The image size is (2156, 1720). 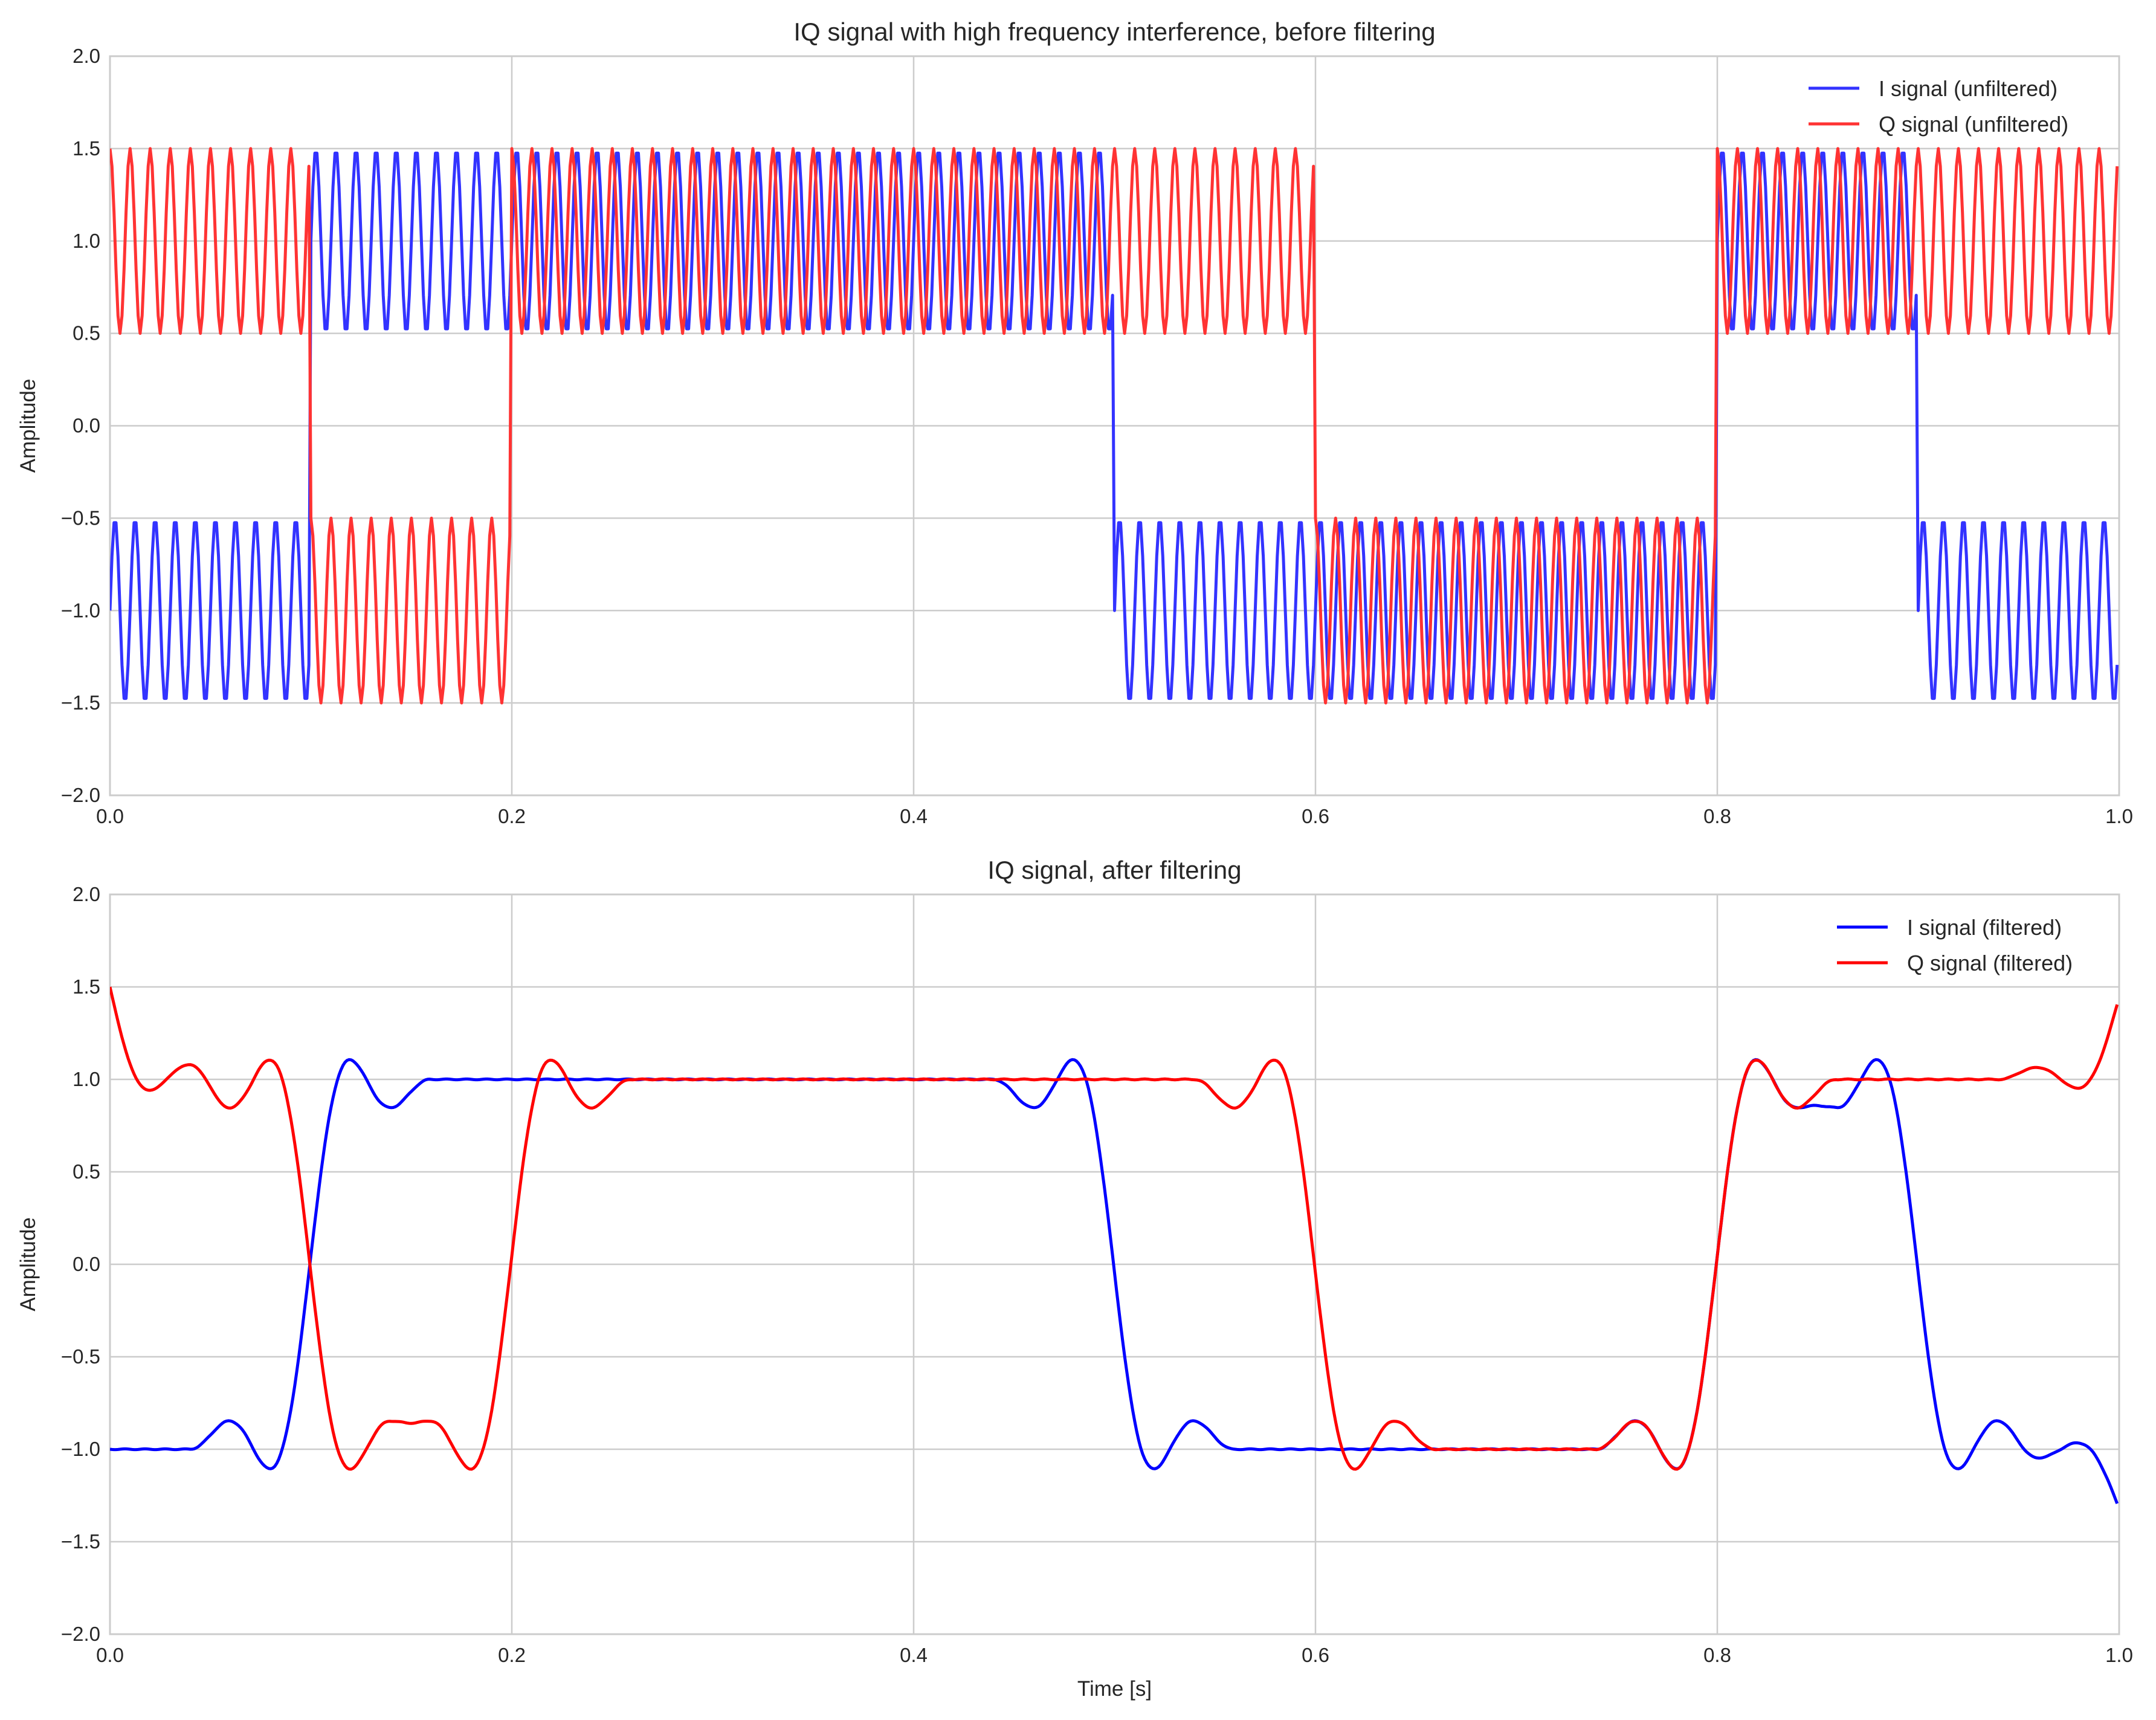 I want to click on x-axis-label: Time [s], so click(x=1114, y=1689).